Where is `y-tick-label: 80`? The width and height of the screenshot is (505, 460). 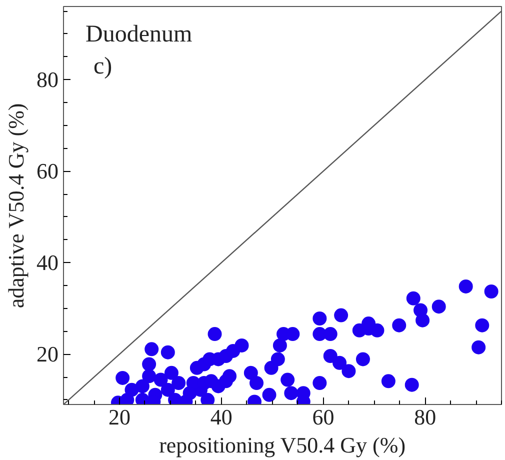
y-tick-label: 80 is located at coordinates (47, 79).